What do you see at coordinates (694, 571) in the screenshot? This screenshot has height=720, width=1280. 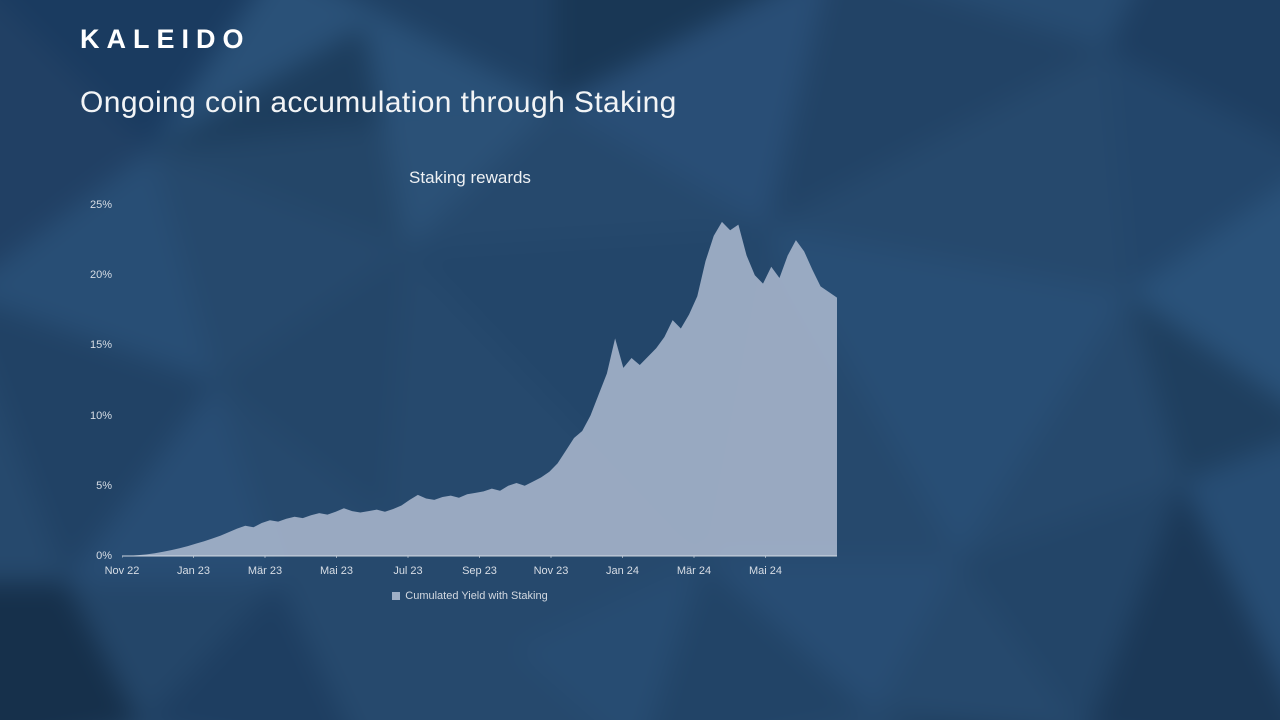 I see `x-axis-label: Mär 24` at bounding box center [694, 571].